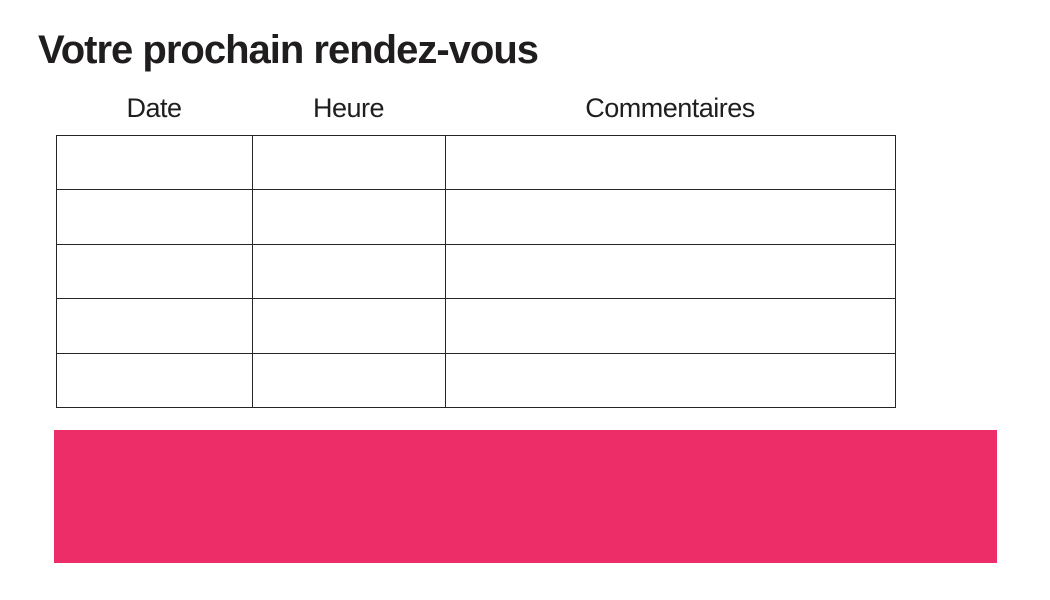  What do you see at coordinates (288, 50) in the screenshot?
I see `page-title: Votre prochain rendez-vous` at bounding box center [288, 50].